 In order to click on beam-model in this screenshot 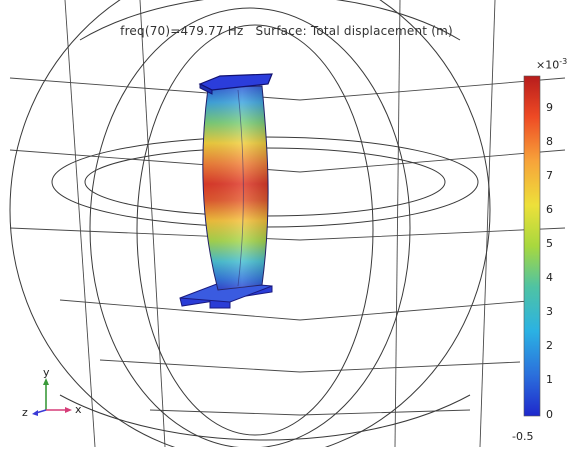, I will do `click(226, 191)`.